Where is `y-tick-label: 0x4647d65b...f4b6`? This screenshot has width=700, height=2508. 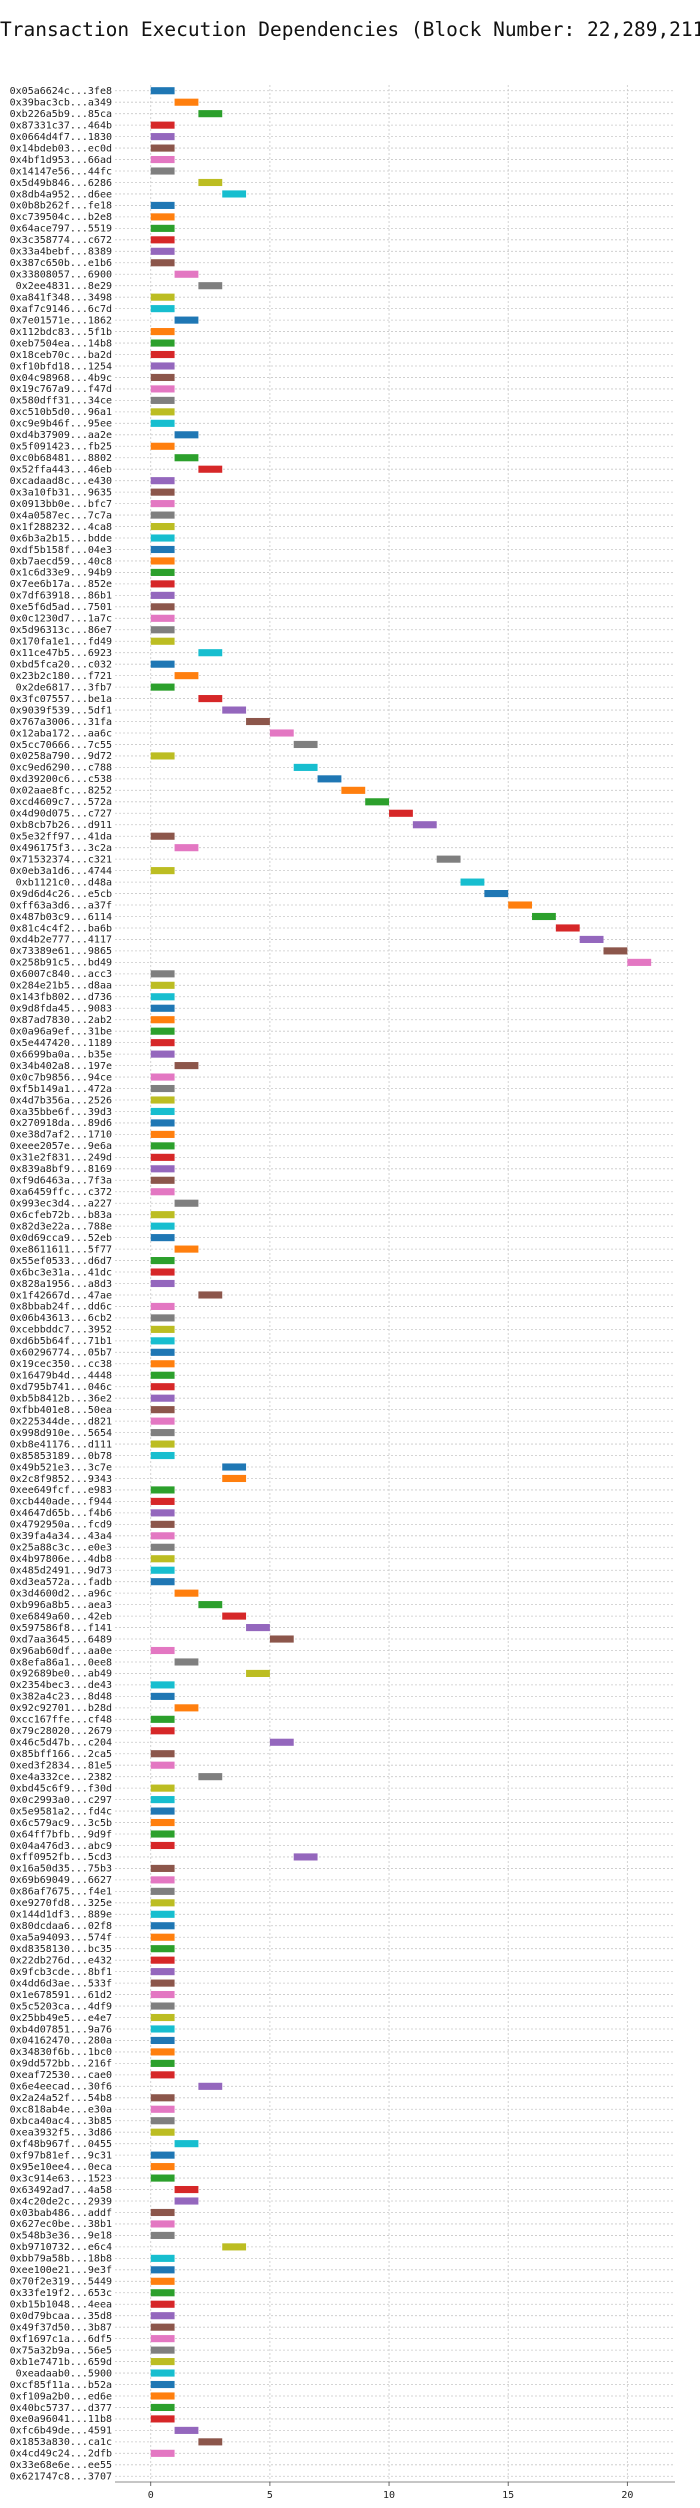
y-tick-label: 0x4647d65b...f4b6 is located at coordinates (61, 1513).